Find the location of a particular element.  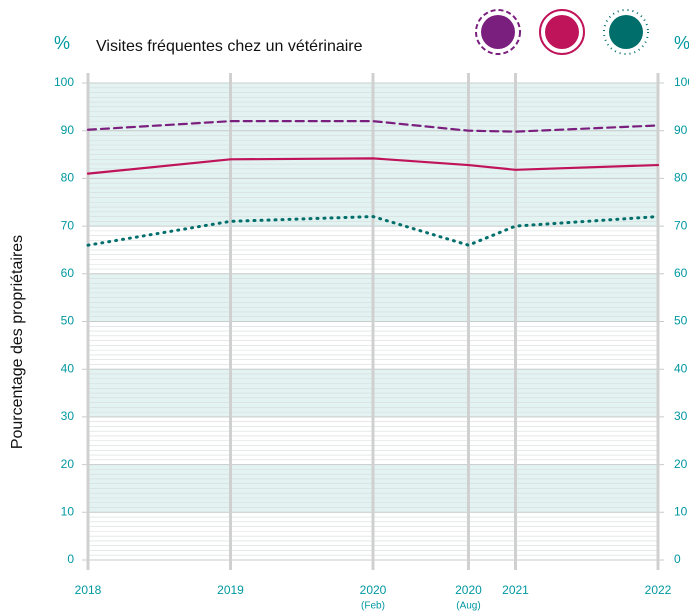

x-tick-label: 2019 is located at coordinates (230, 590).